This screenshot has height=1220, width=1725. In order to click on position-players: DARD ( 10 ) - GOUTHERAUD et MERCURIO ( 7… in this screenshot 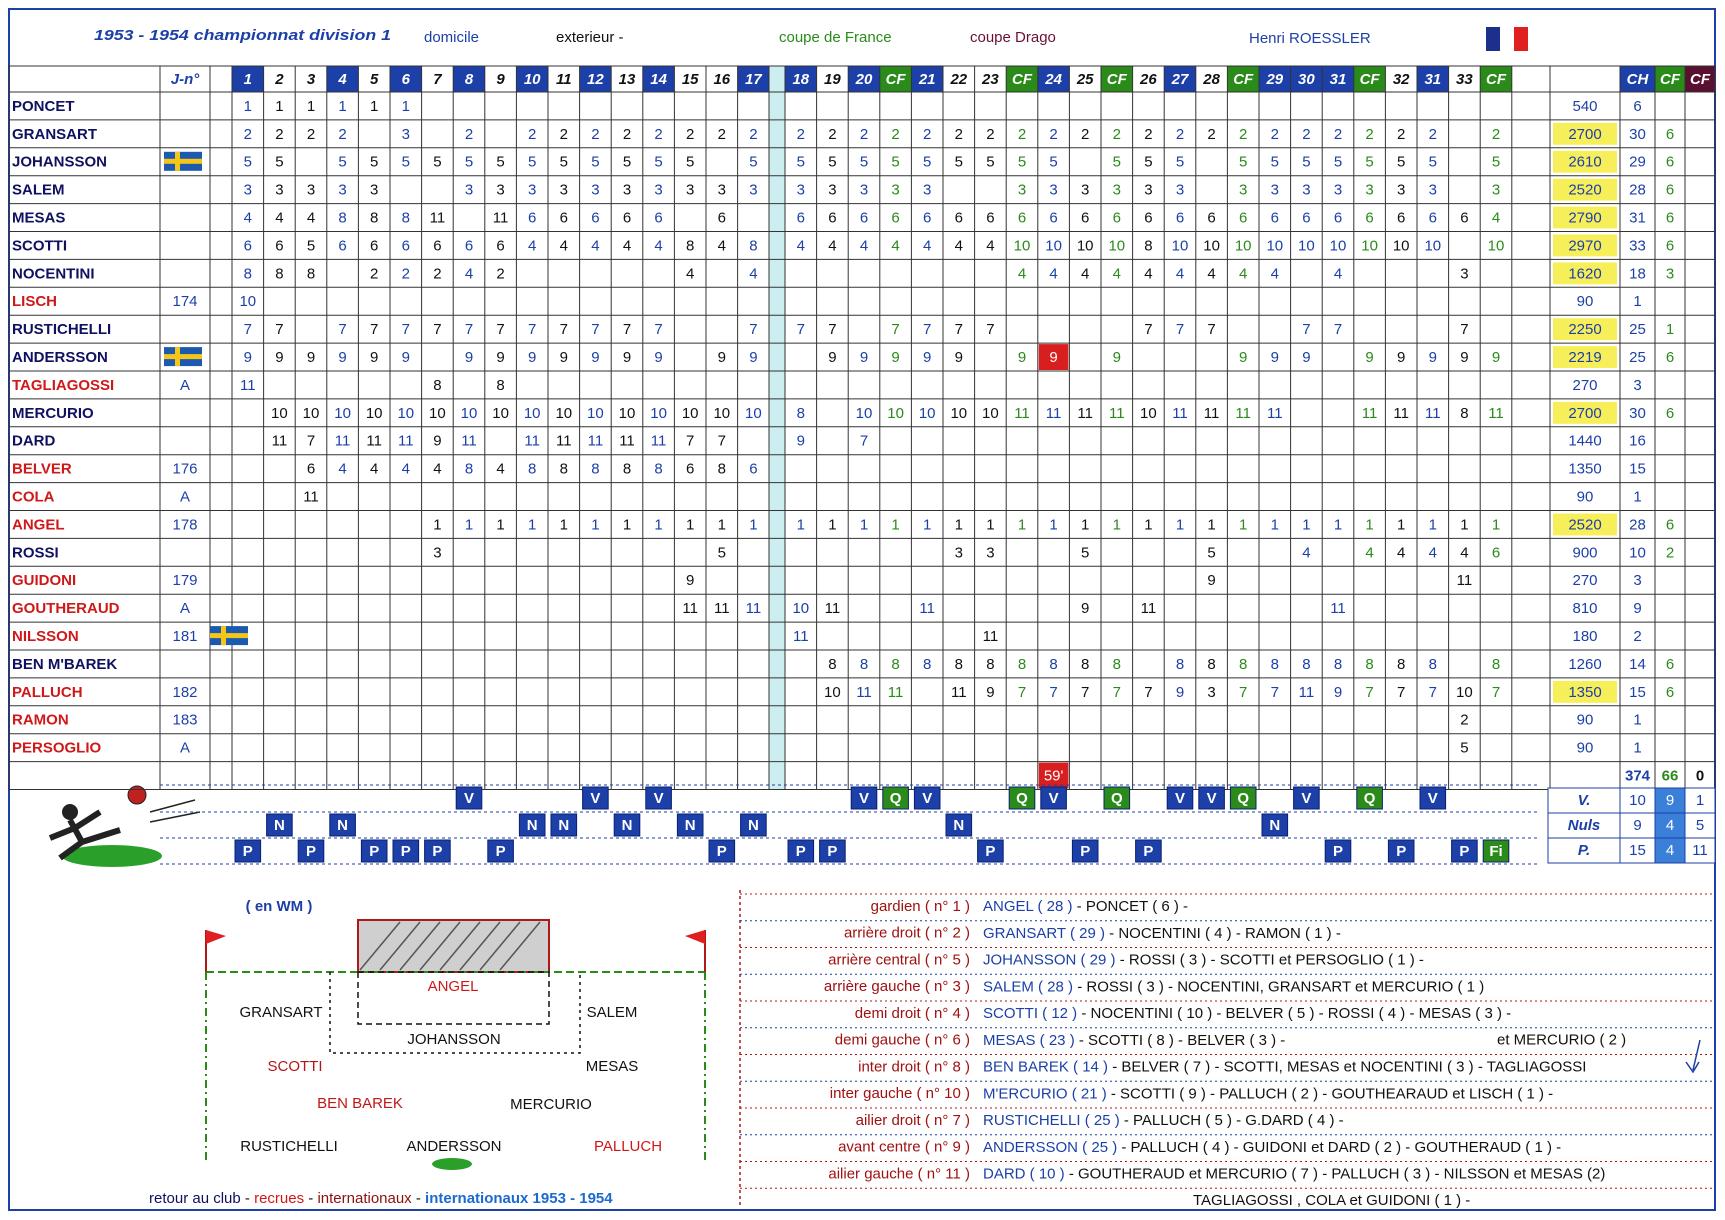, I will do `click(1294, 1173)`.